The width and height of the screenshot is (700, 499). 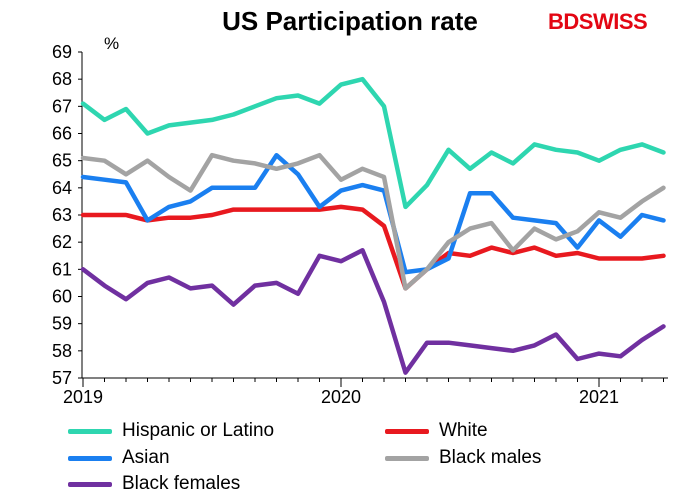 I want to click on series-line-white, so click(x=373, y=247).